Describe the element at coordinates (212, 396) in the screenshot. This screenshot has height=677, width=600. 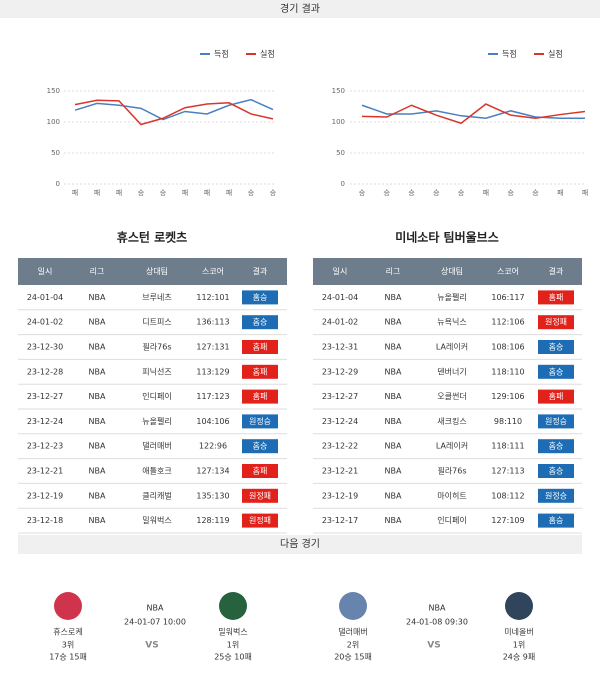
I see `cell: 117:123` at that location.